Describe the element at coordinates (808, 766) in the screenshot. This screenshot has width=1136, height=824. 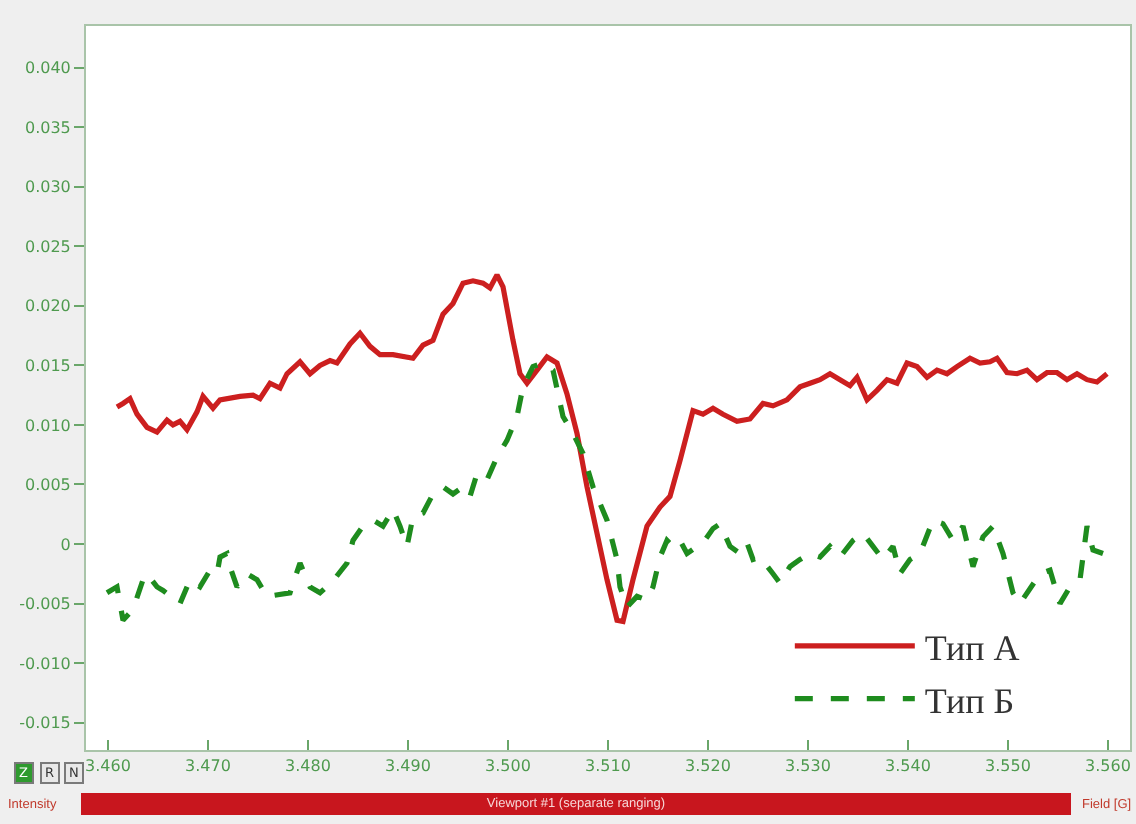
I see `x-tick-label: 3.530` at that location.